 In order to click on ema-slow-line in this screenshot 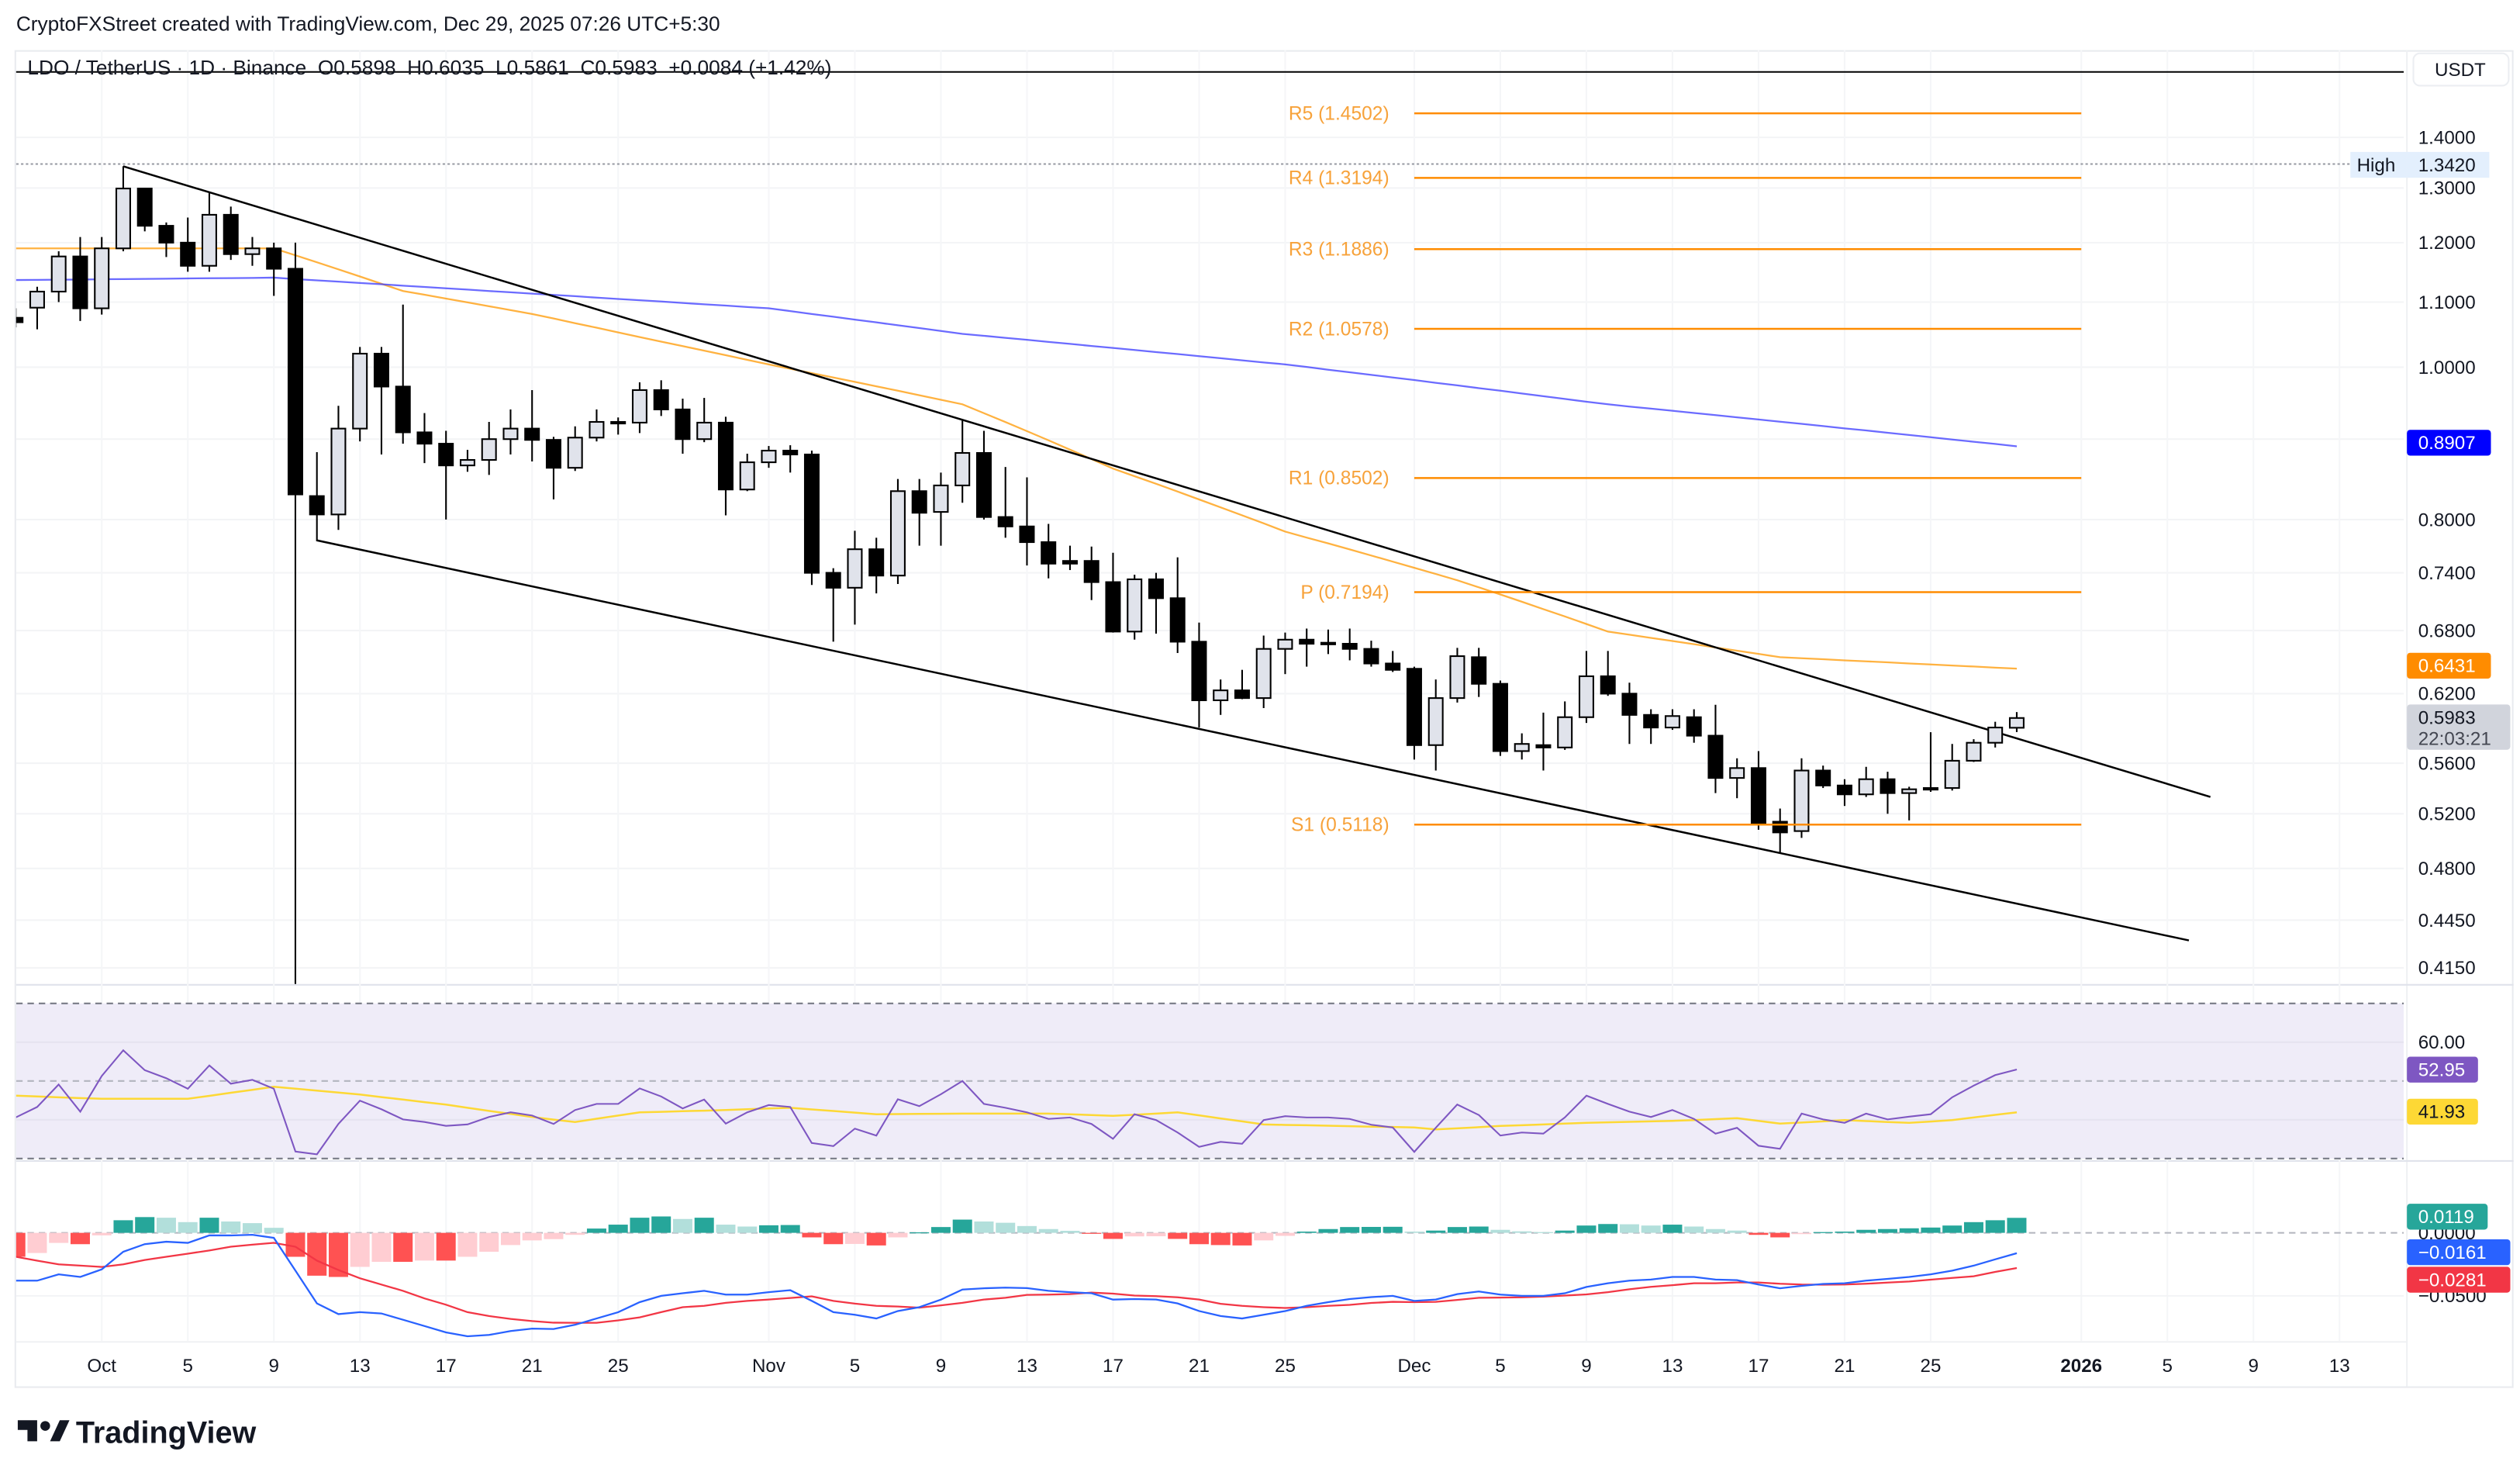, I will do `click(1017, 361)`.